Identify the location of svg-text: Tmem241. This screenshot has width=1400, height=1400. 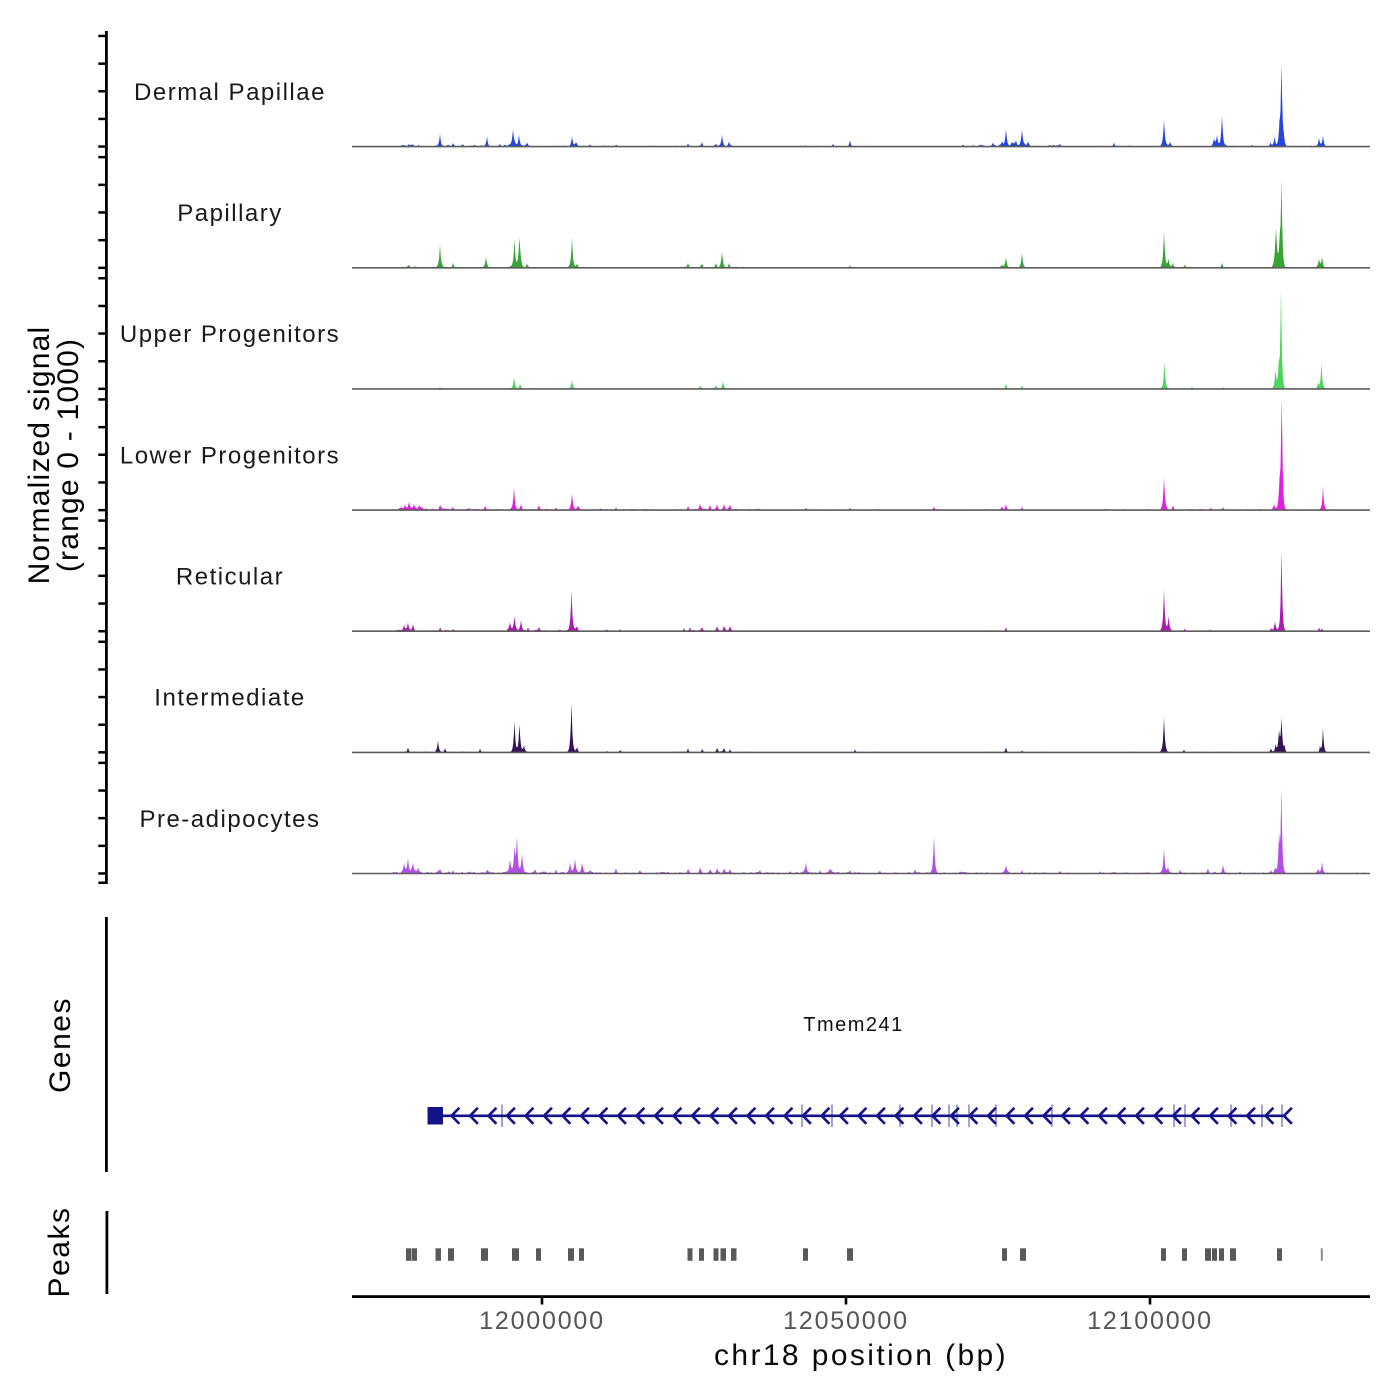
(853, 1025).